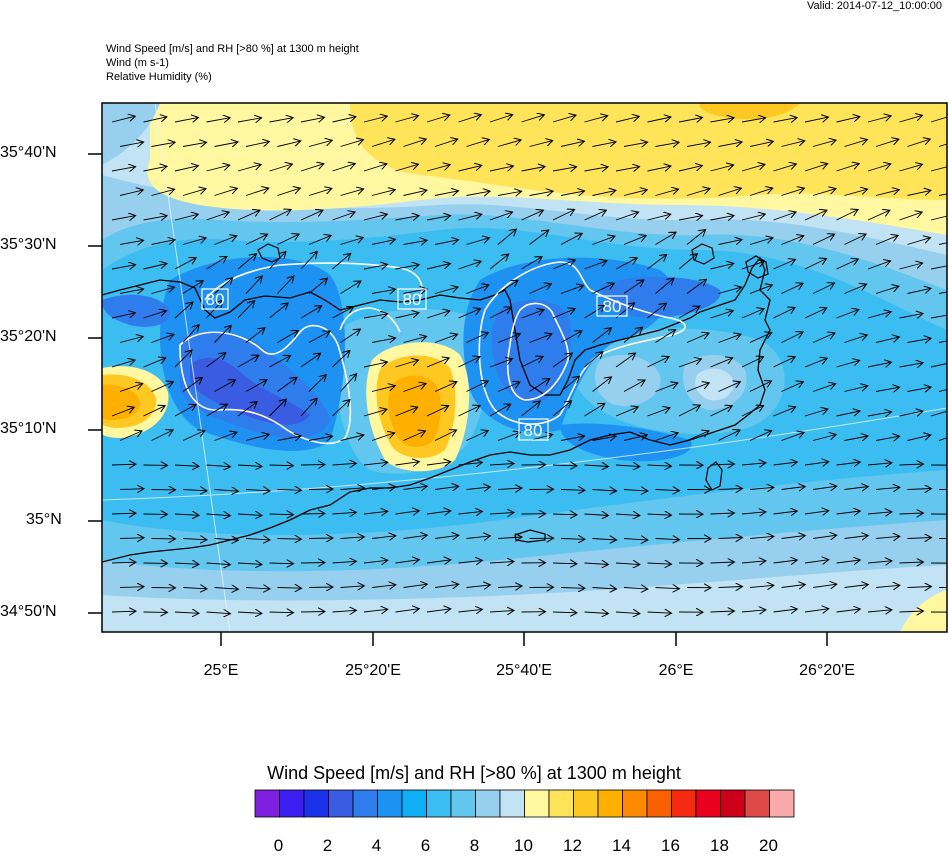  I want to click on colorbar-tick-label: 14, so click(621, 846).